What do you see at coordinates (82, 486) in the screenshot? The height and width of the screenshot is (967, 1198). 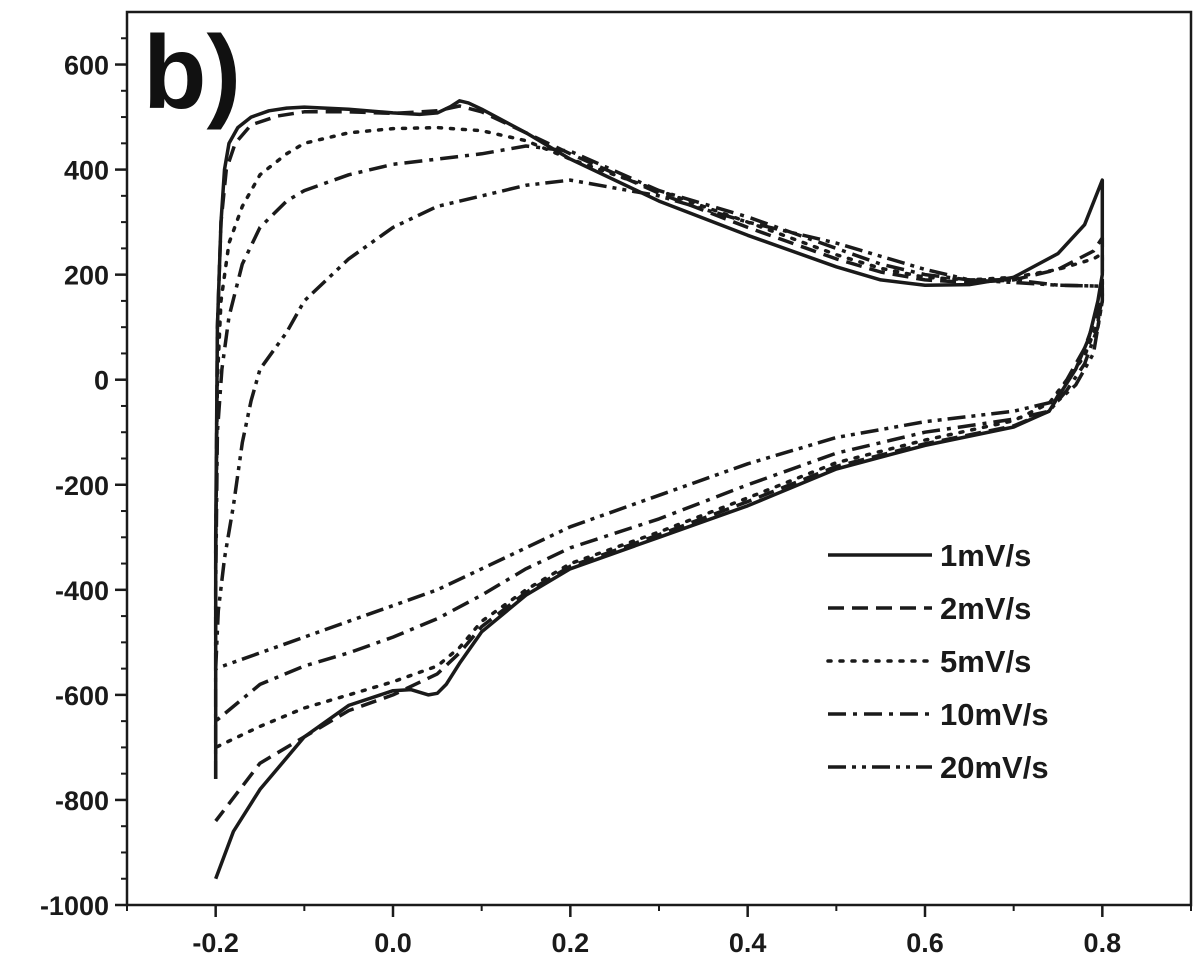 I see `y-tick-label: -200` at bounding box center [82, 486].